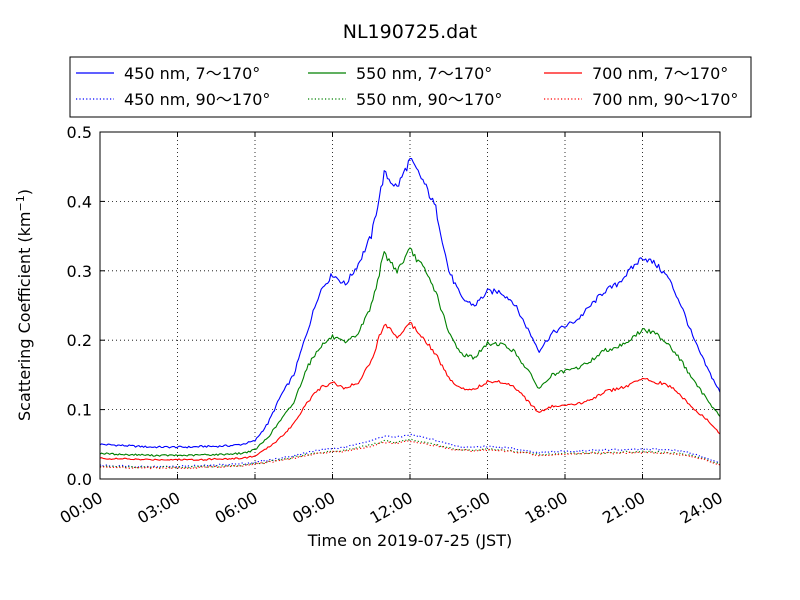 Image resolution: width=800 pixels, height=600 pixels. I want to click on y-axis-label: Scattering Coefficient (km−1), so click(24, 305).